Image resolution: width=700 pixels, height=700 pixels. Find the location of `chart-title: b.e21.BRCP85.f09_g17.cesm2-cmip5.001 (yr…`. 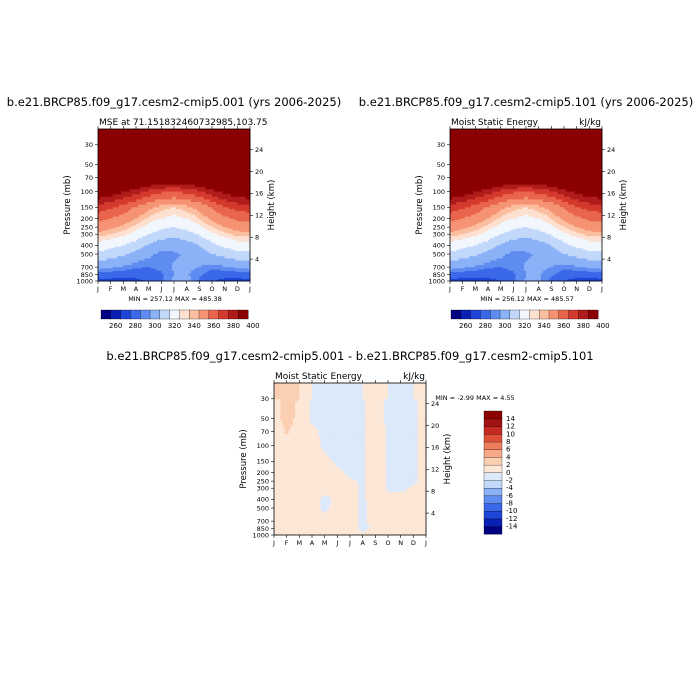

chart-title: b.e21.BRCP85.f09_g17.cesm2-cmip5.001 (yr… is located at coordinates (174, 102).